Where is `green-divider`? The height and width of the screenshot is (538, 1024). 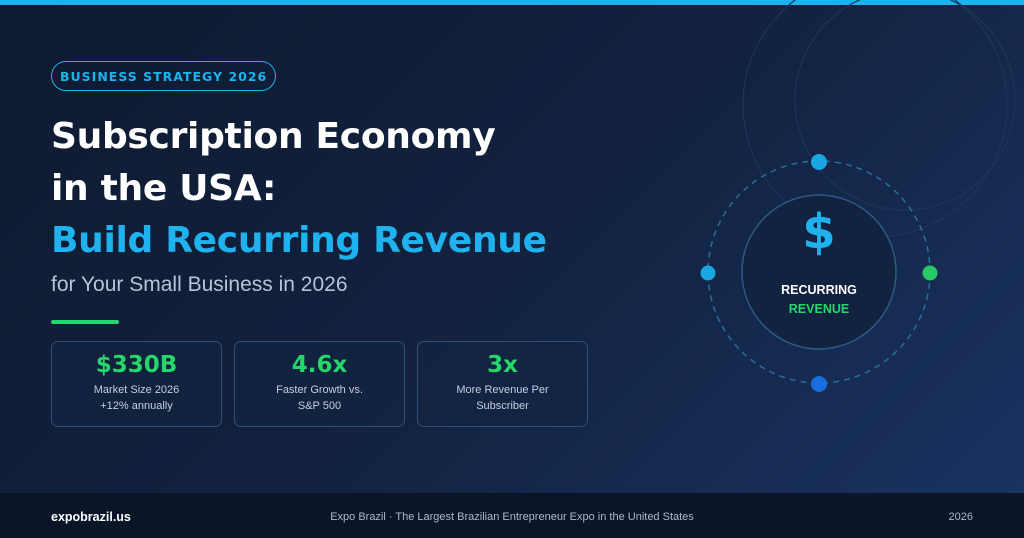
green-divider is located at coordinates (85, 322).